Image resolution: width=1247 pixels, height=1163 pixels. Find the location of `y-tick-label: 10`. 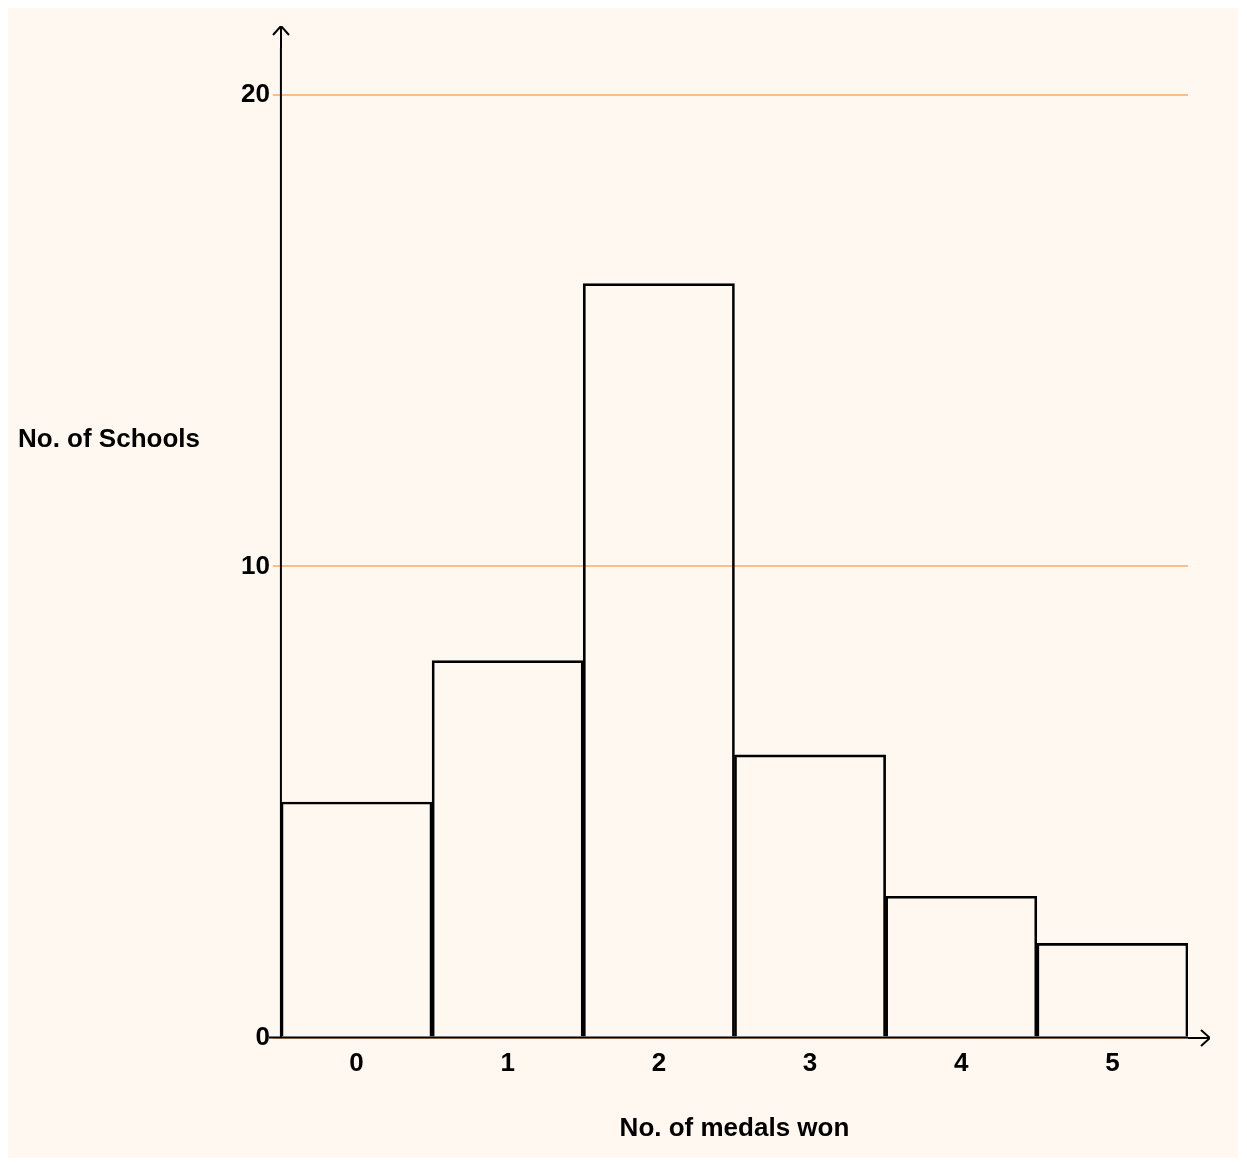

y-tick-label: 10 is located at coordinates (255, 564).